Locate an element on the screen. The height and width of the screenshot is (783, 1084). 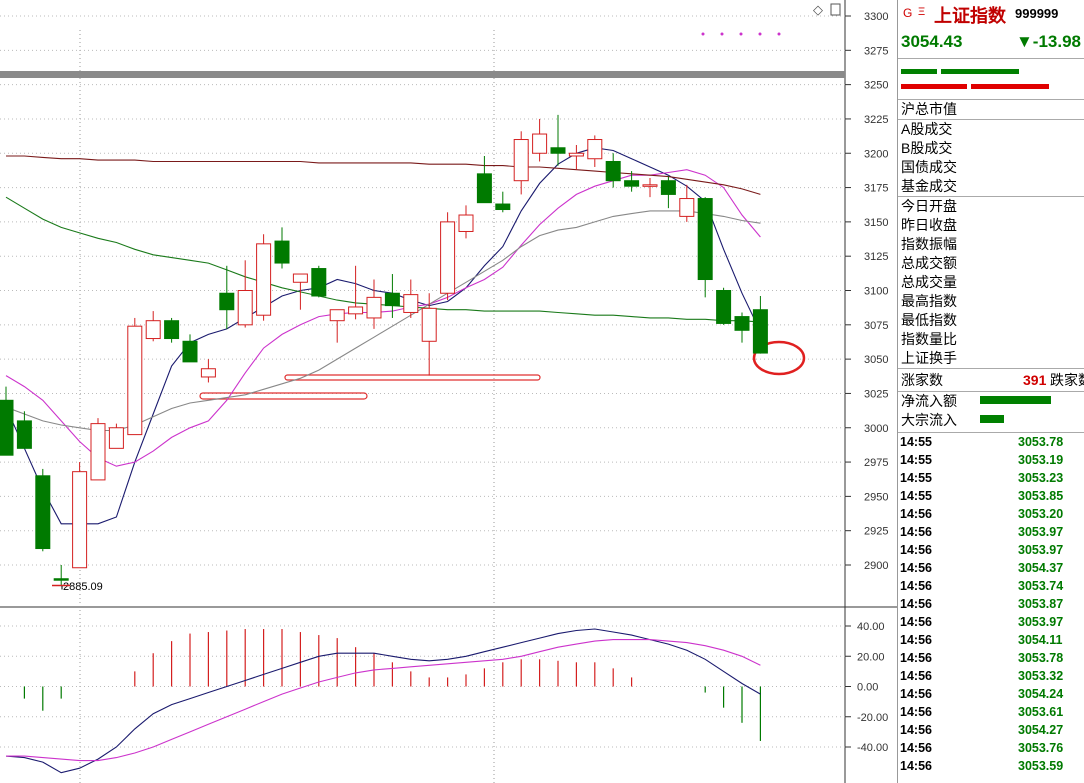
tick-price: 3053.76 is located at coordinates (1041, 748).